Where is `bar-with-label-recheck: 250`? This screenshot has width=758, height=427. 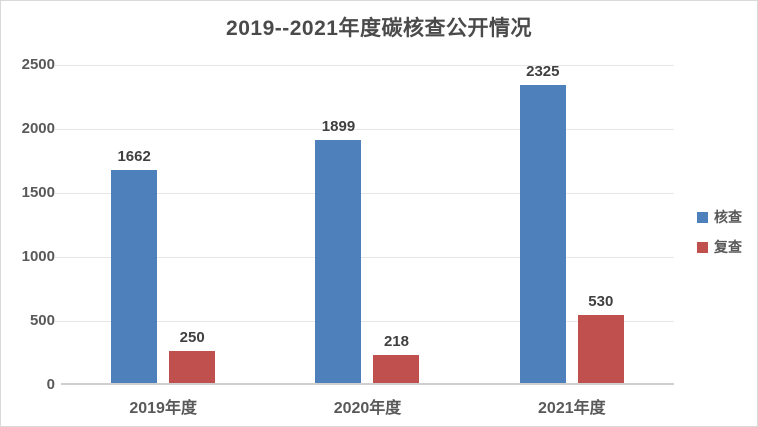
bar-with-label-recheck: 250 is located at coordinates (192, 356).